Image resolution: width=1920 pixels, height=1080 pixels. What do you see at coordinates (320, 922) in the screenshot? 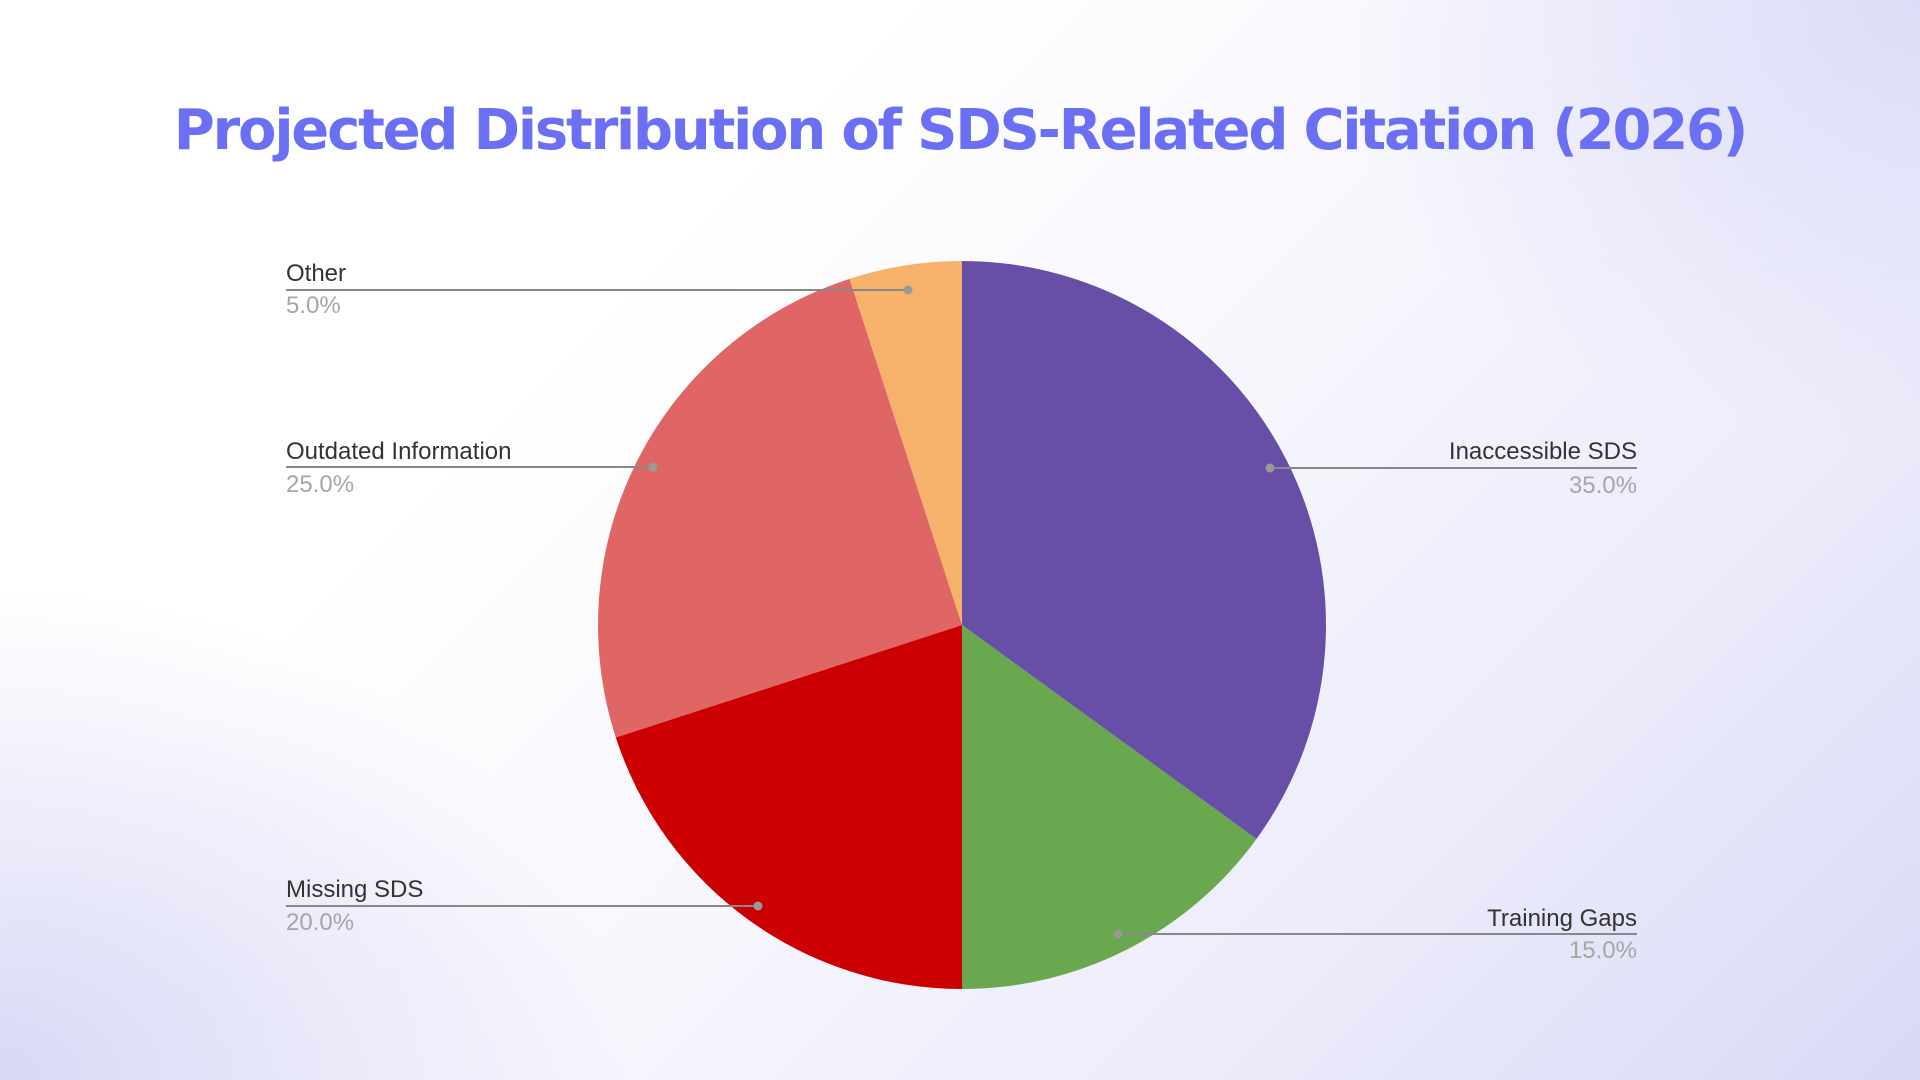
I see `label-missing-pct: 20.0%` at bounding box center [320, 922].